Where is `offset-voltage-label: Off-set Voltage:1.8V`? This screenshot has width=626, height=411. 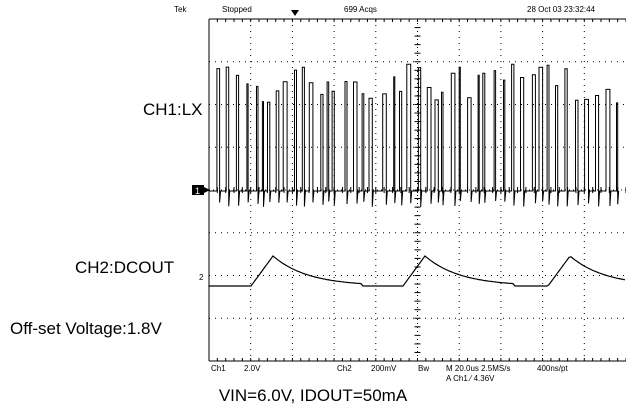 offset-voltage-label: Off-set Voltage:1.8V is located at coordinates (86, 328).